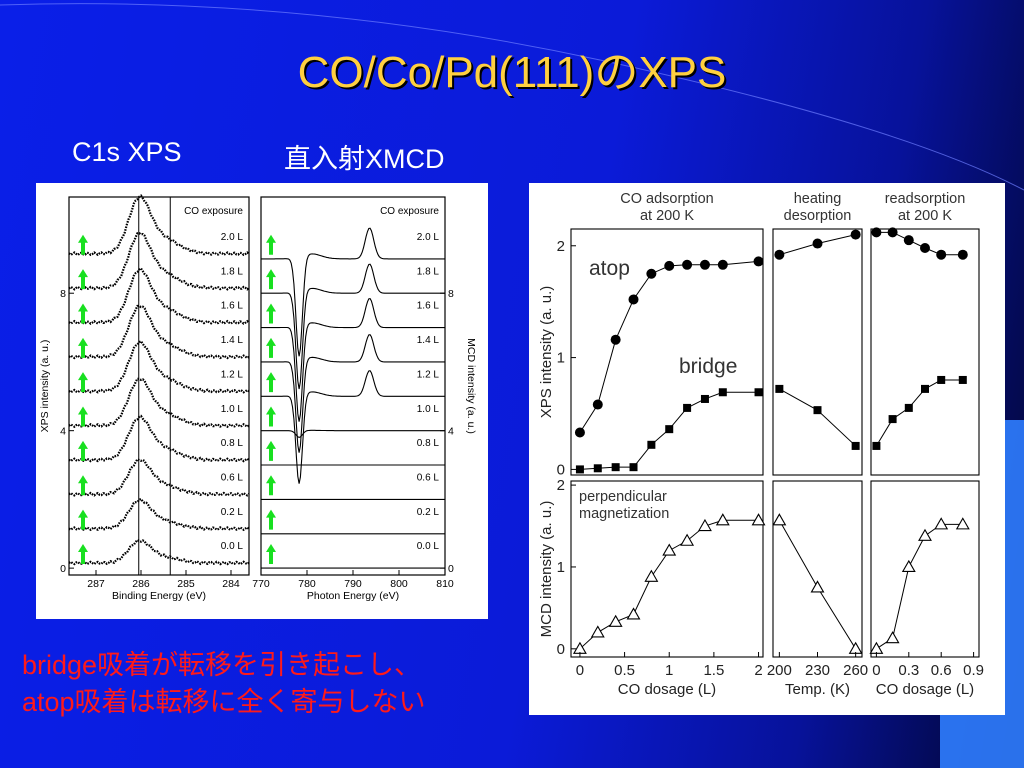 The height and width of the screenshot is (768, 1024). What do you see at coordinates (451, 569) in the screenshot?
I see `mcd-y-tick-label: 0` at bounding box center [451, 569].